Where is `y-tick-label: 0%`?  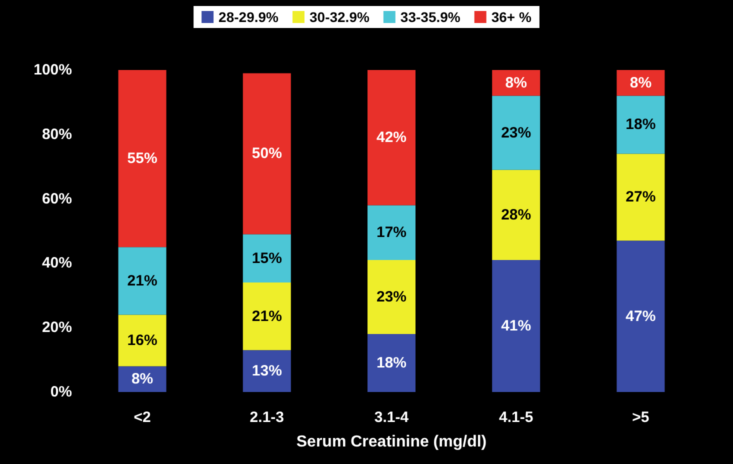
y-tick-label: 0% is located at coordinates (61, 392).